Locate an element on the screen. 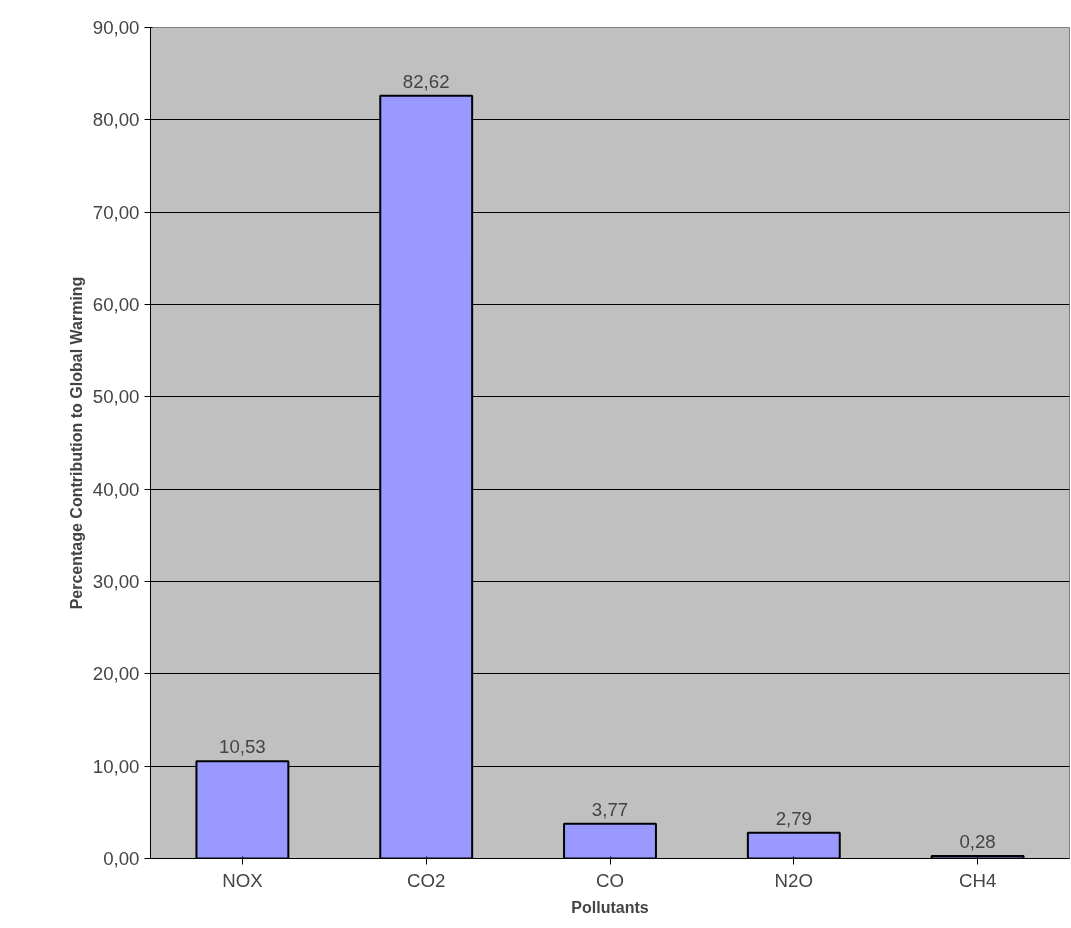  y-tick-label: 70,00 is located at coordinates (116, 212).